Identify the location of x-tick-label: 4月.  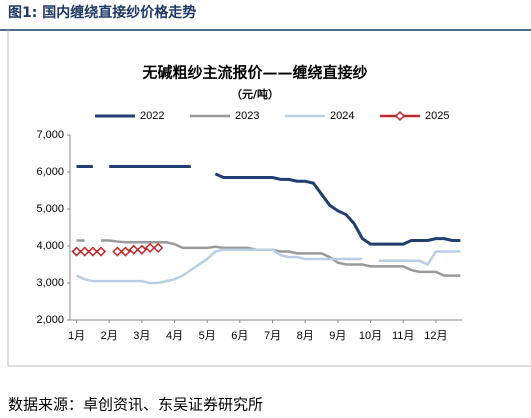
(174, 336).